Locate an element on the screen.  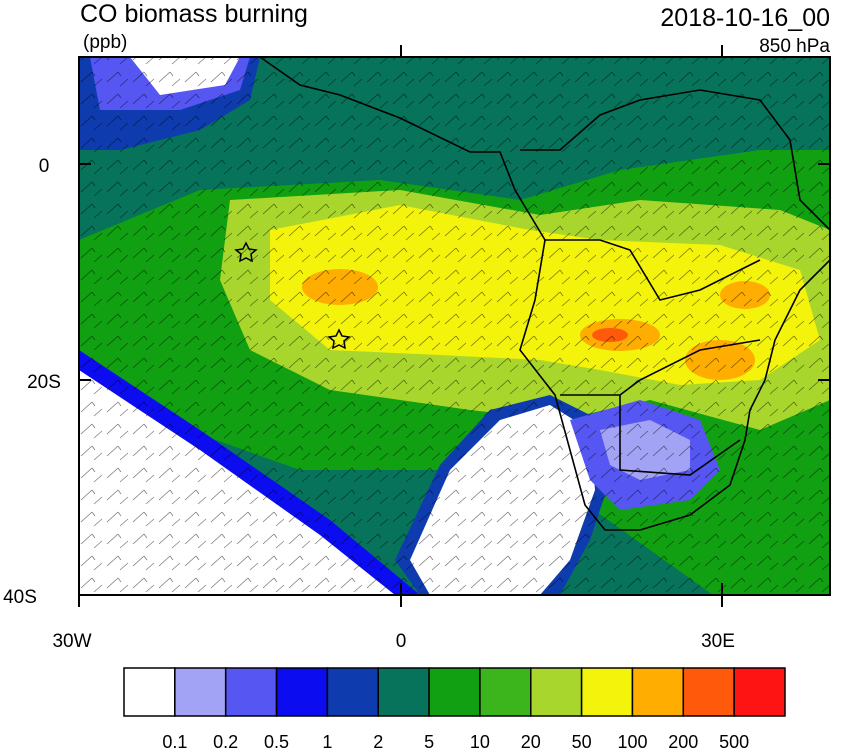
colorbar-label: 200 is located at coordinates (683, 741).